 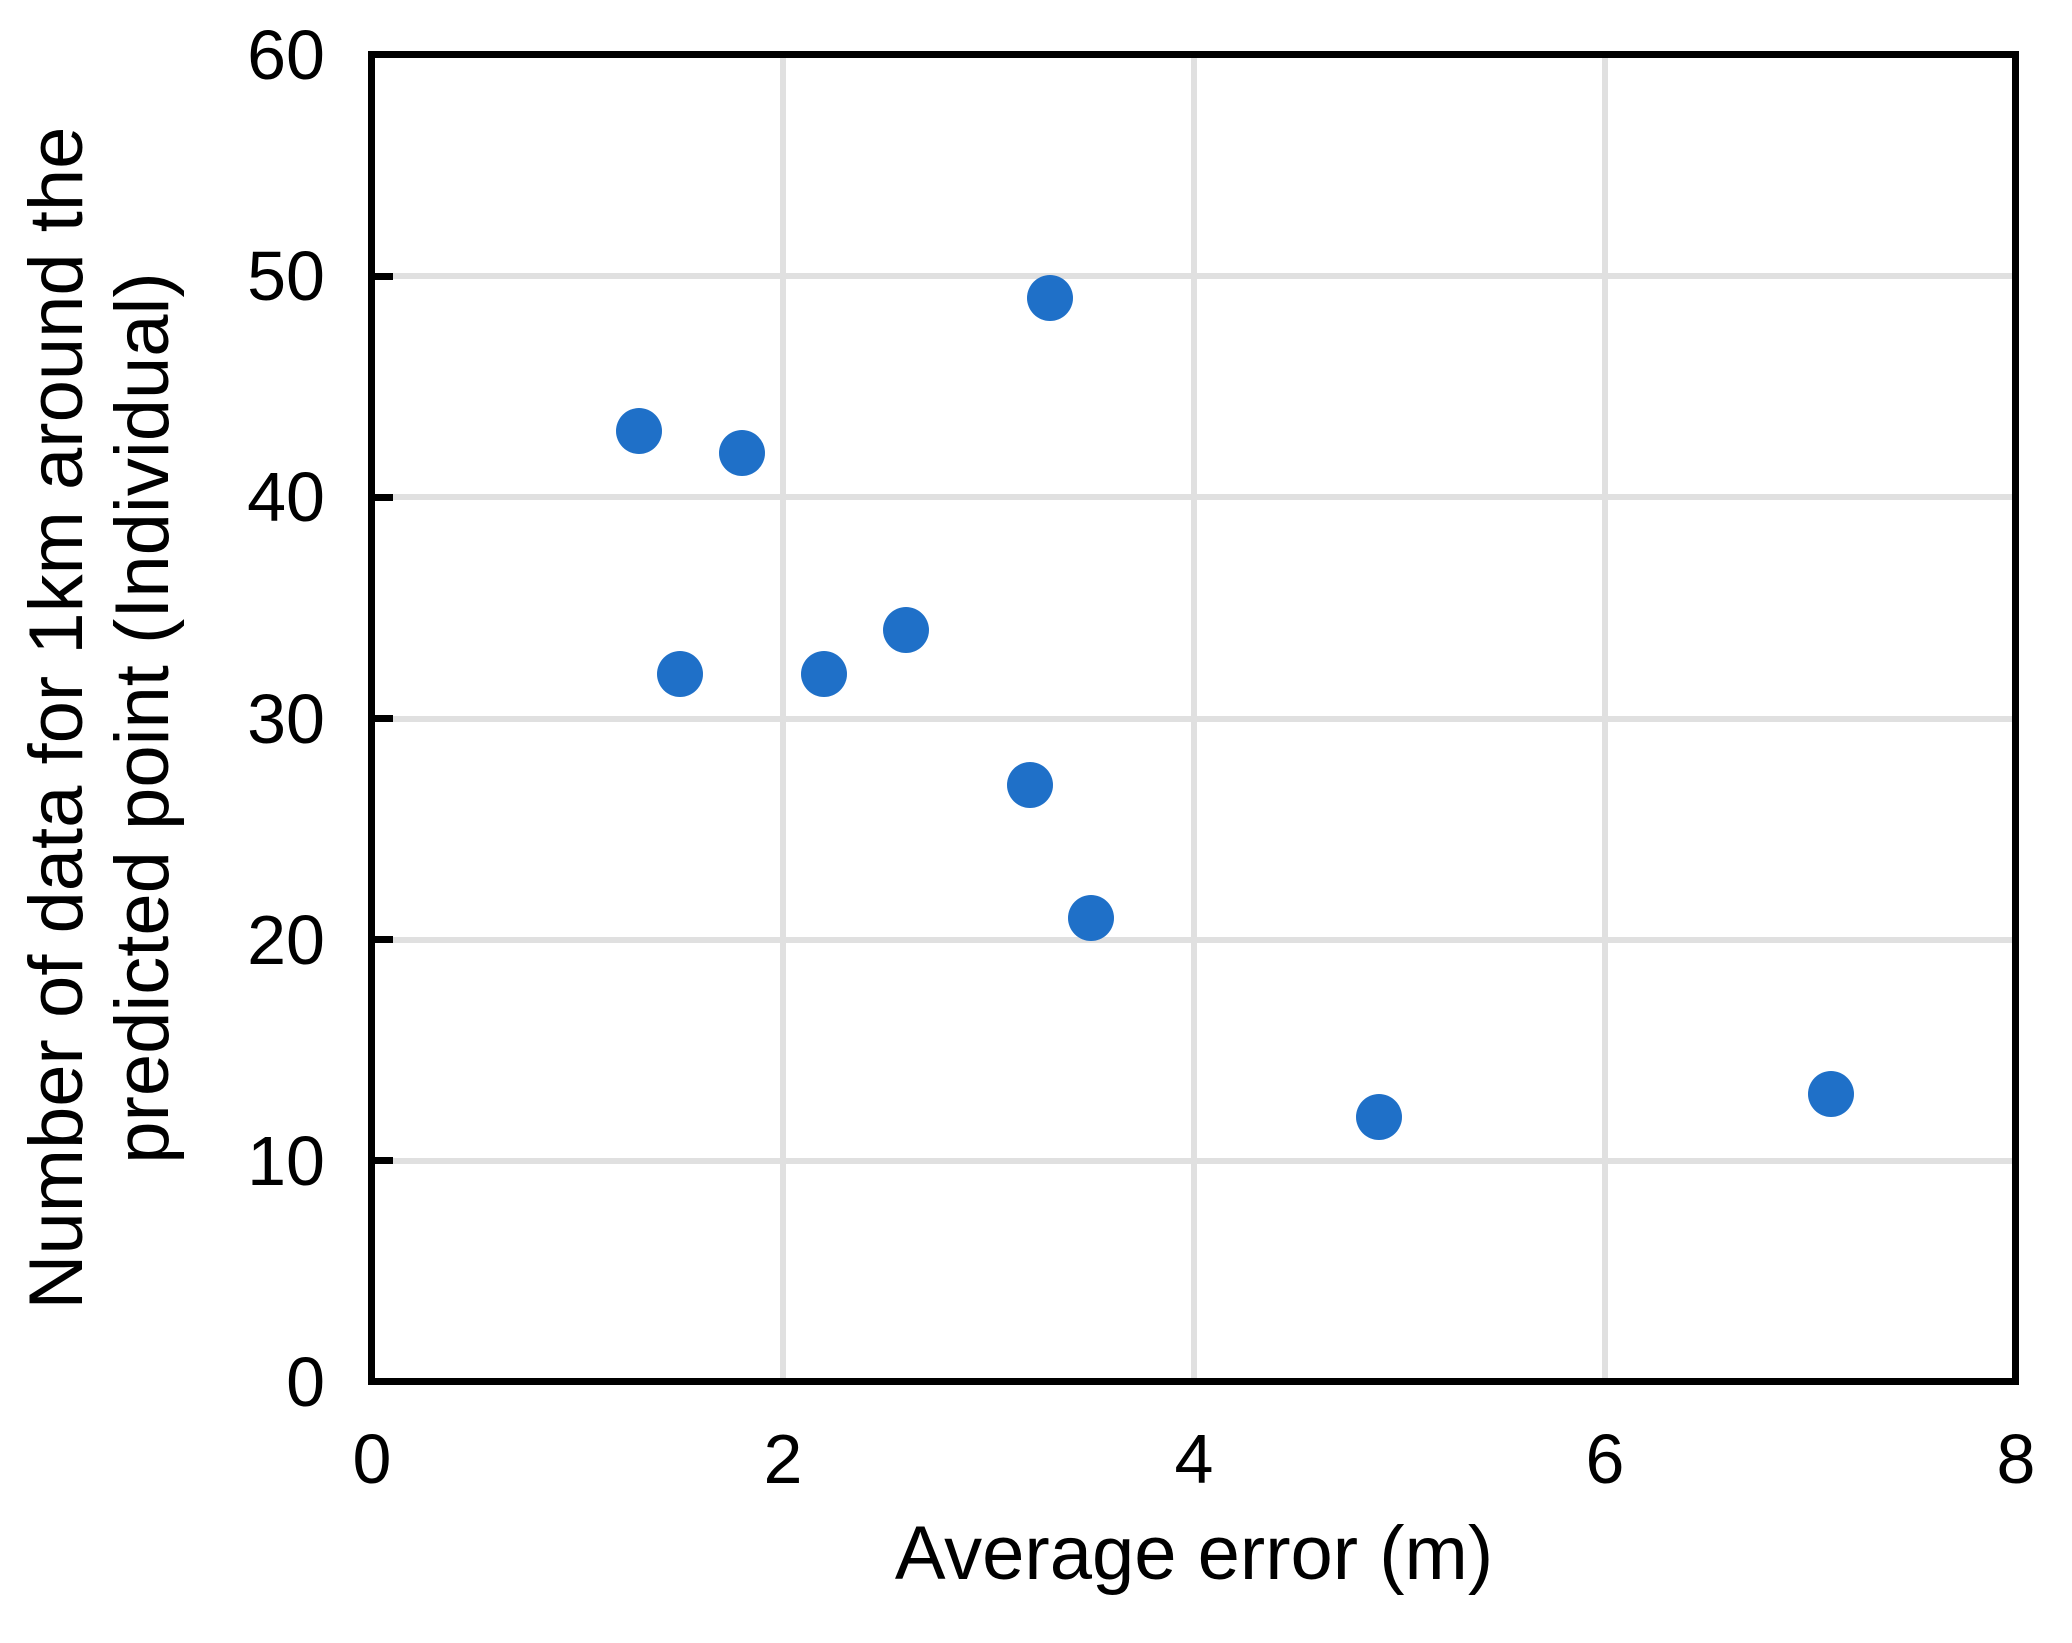 What do you see at coordinates (372, 1459) in the screenshot?
I see `x-tick-label: 0` at bounding box center [372, 1459].